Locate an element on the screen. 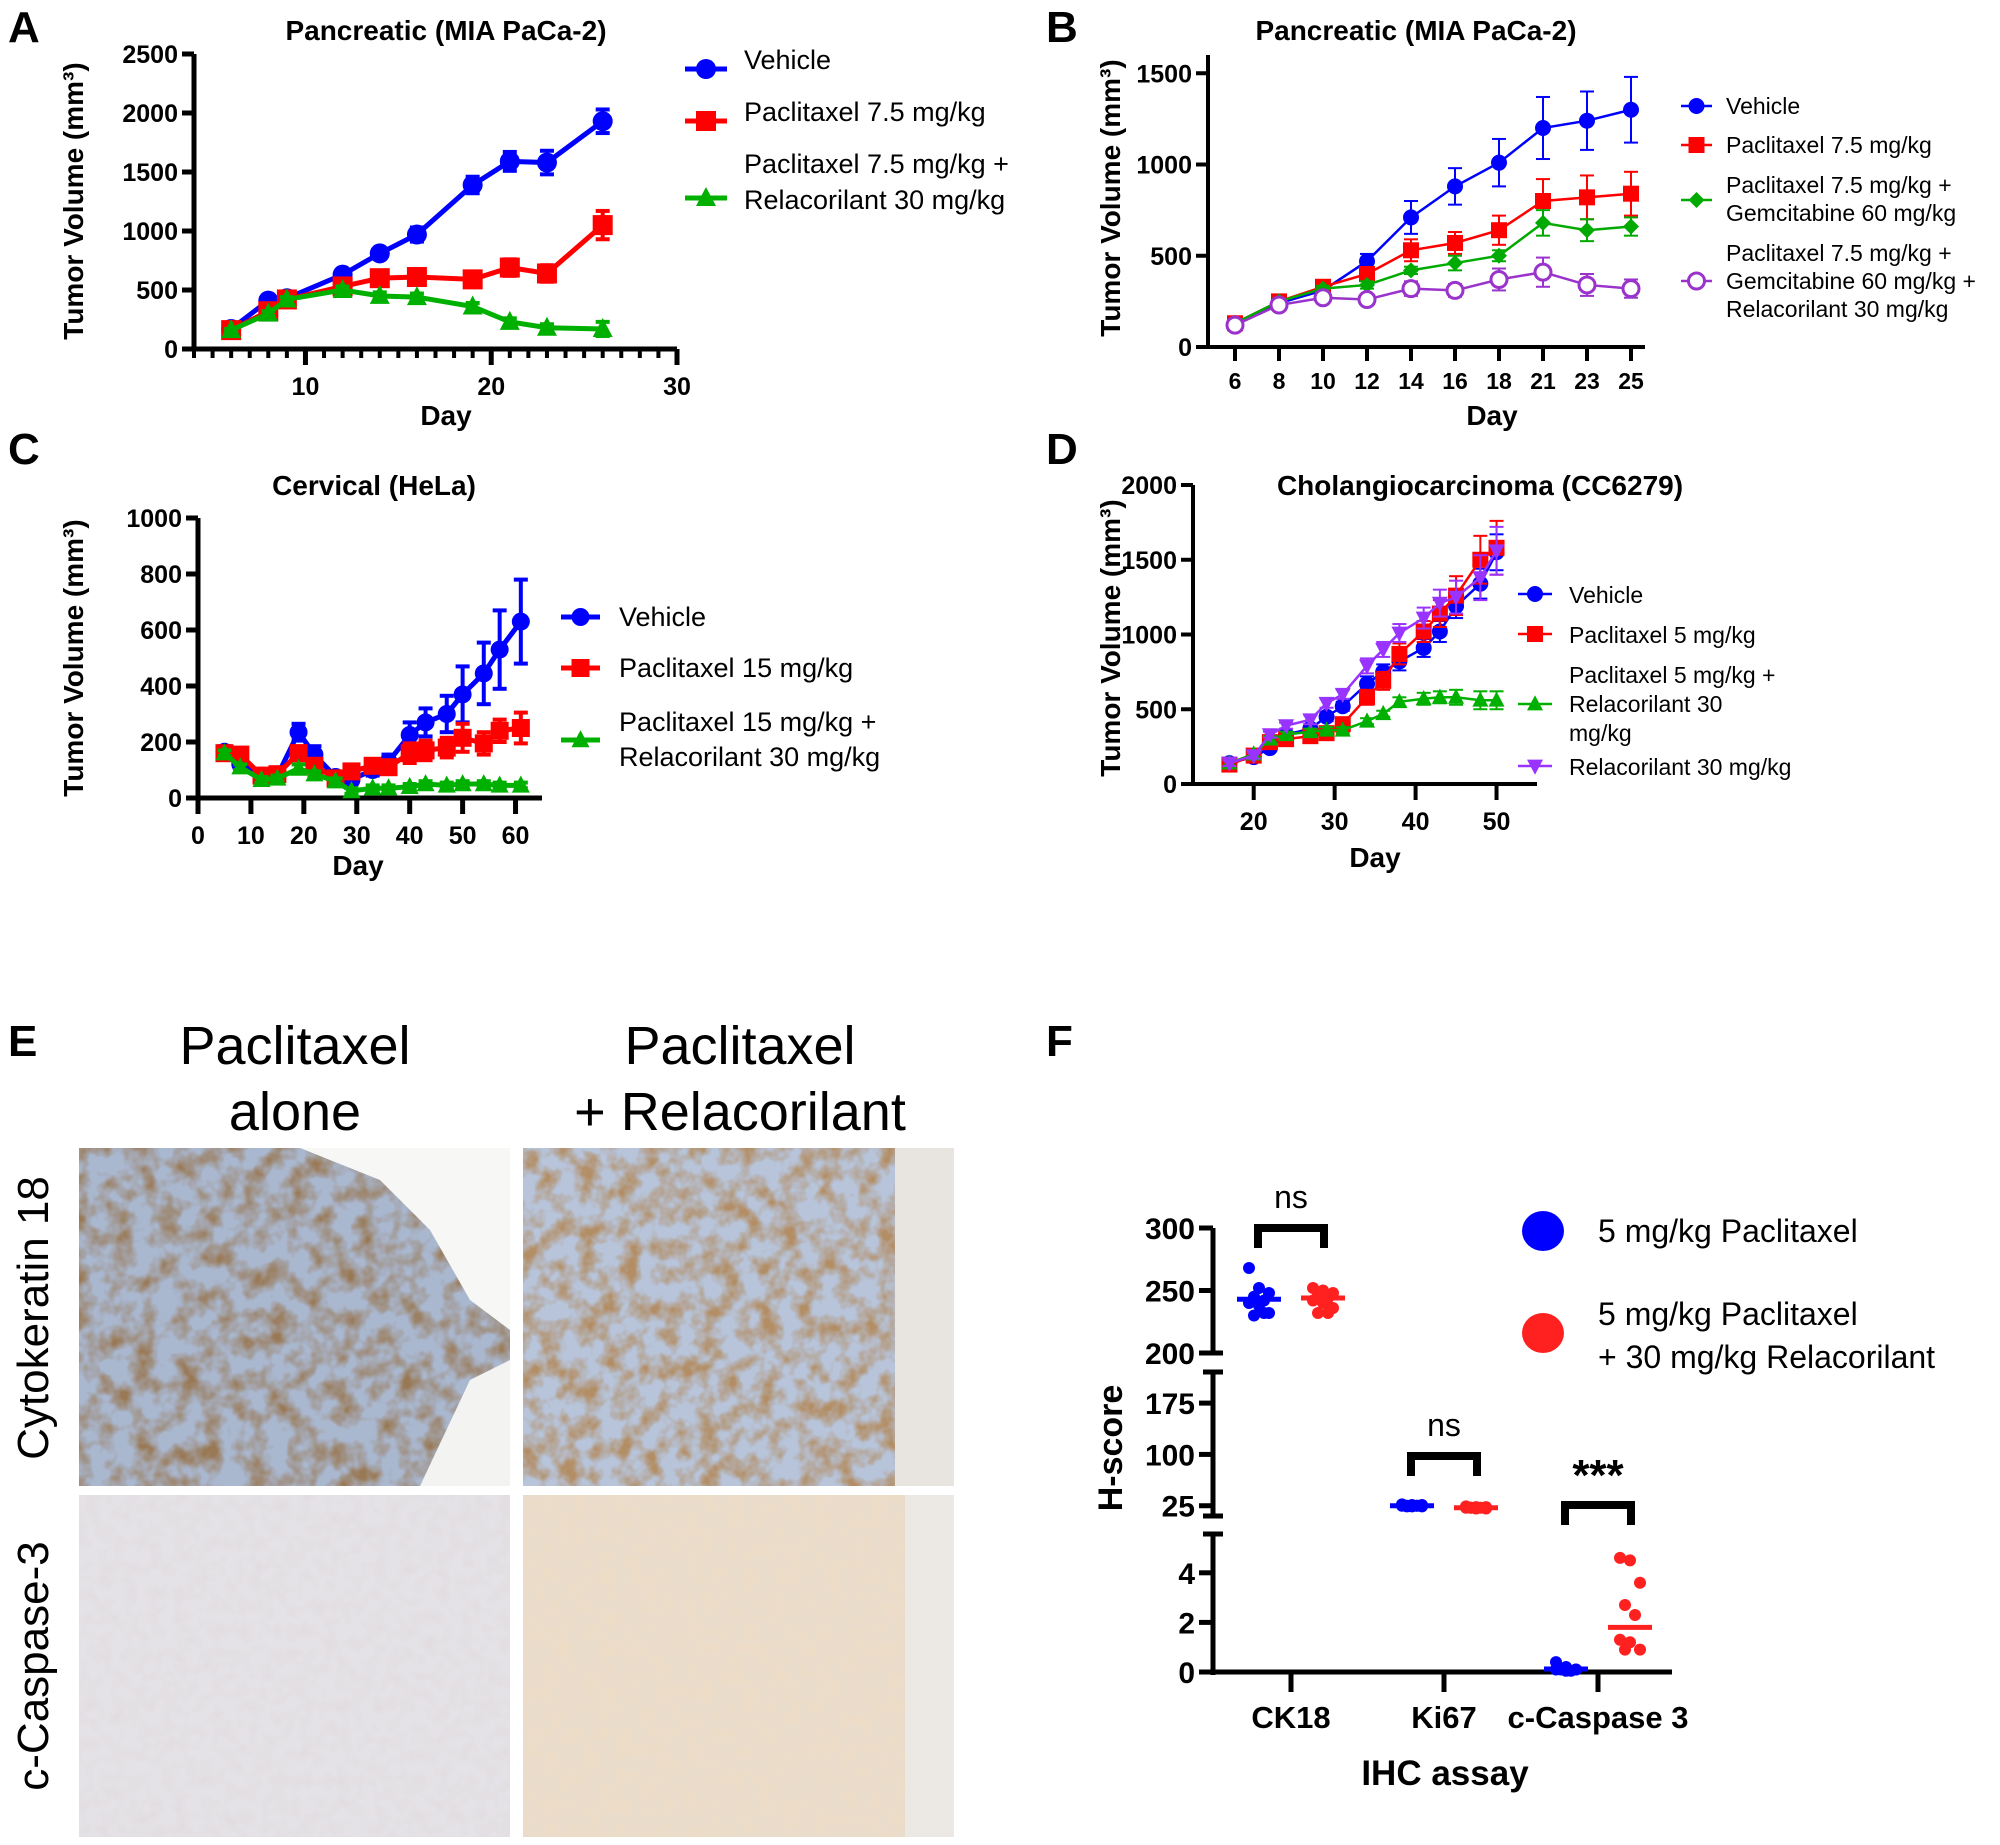 Image resolution: width=2000 pixels, height=1845 pixels. y-tick-label: 1500 is located at coordinates (1149, 561).